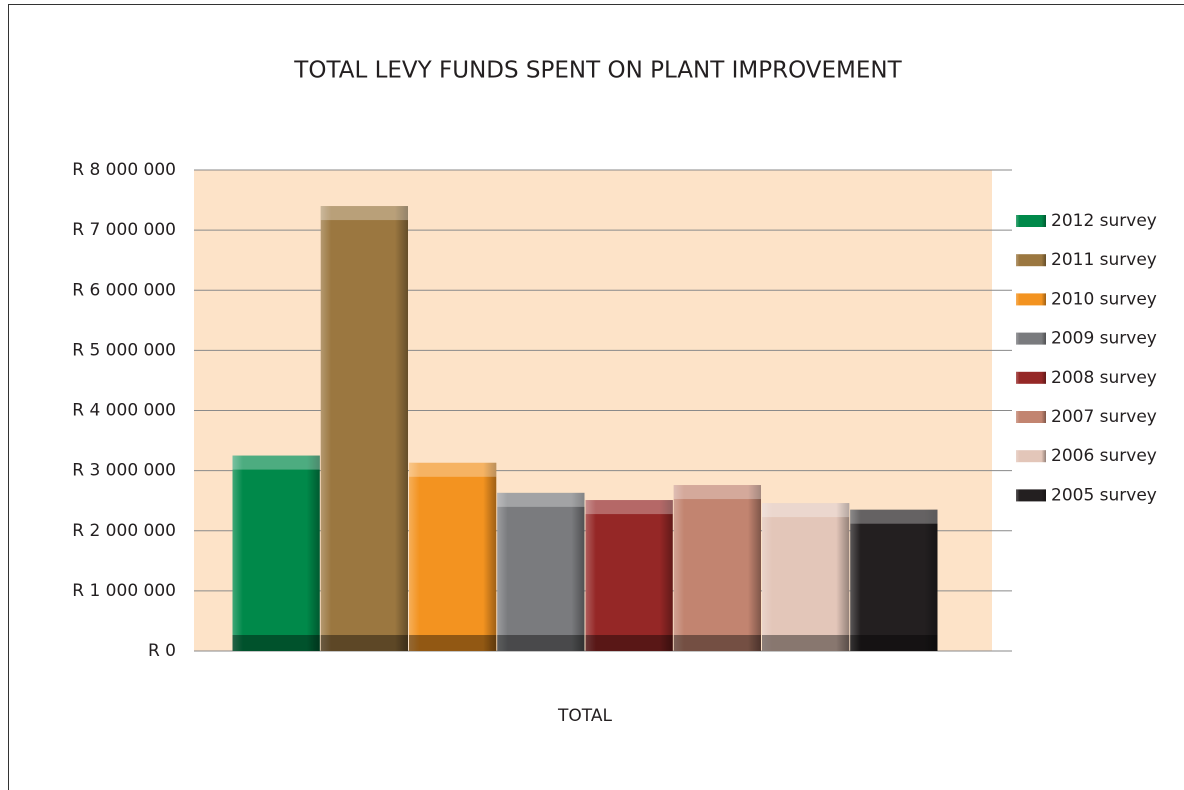 This screenshot has height=790, width=1184. Describe the element at coordinates (124, 350) in the screenshot. I see `y-tick-label: R 5 000 000` at that location.